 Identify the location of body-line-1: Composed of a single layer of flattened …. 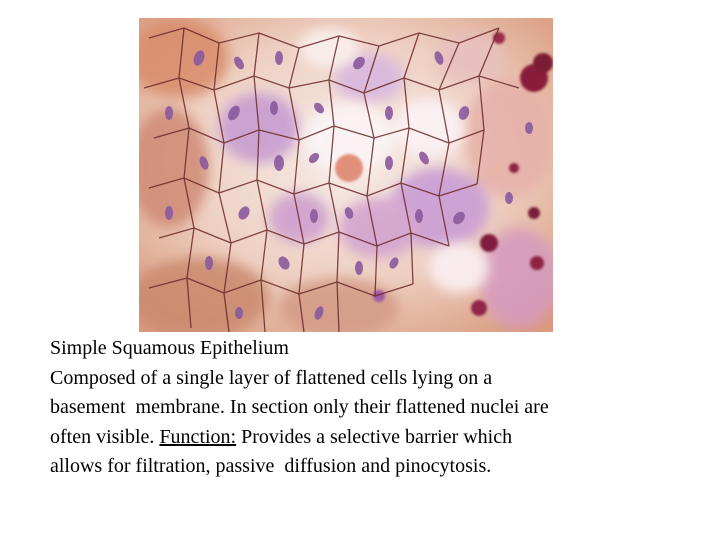
(271, 377).